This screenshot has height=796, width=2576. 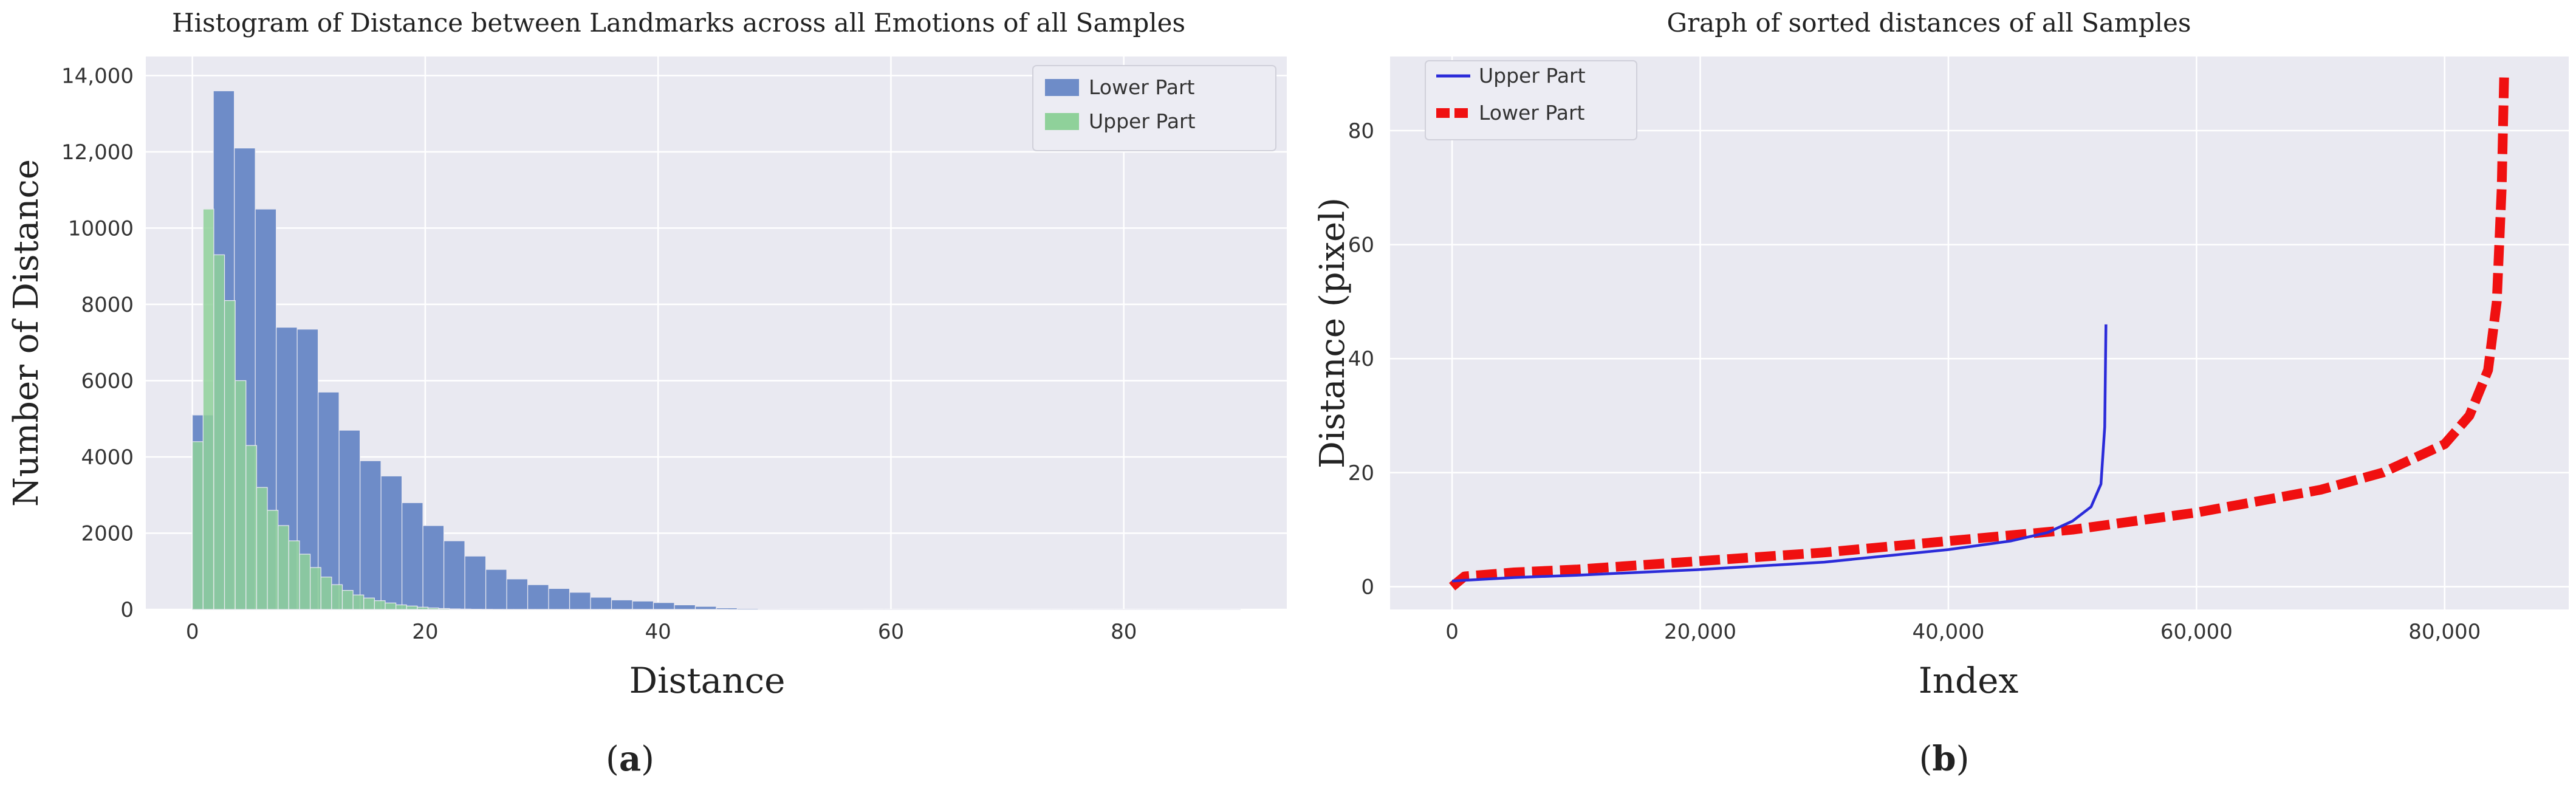 I want to click on chart-a-y-tick-label: 10000, so click(x=101, y=229).